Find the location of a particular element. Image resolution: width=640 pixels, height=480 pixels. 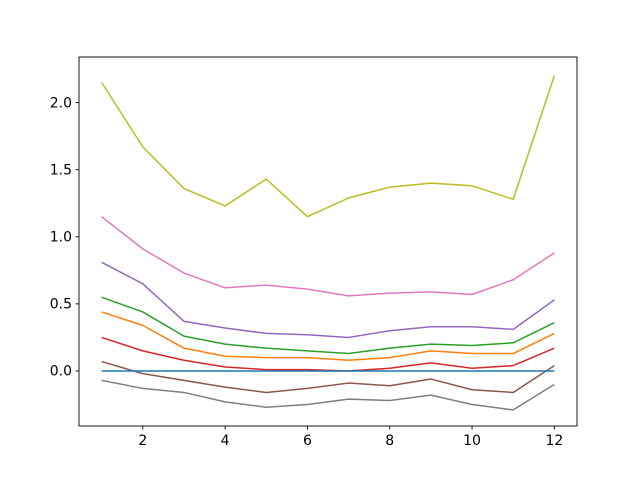

y-axis-tick-label: 0.5 is located at coordinates (61, 305).